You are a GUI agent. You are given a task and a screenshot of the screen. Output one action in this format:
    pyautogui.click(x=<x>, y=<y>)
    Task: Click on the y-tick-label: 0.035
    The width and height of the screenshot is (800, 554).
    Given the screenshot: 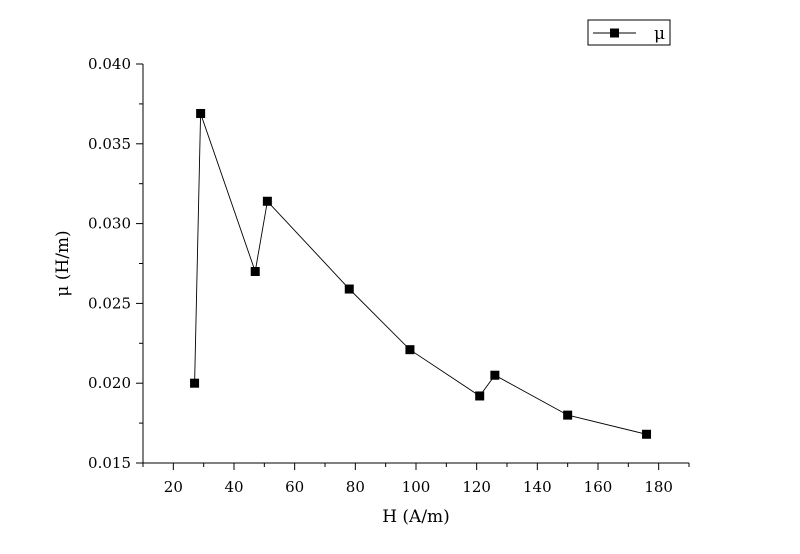 What is the action you would take?
    pyautogui.click(x=109, y=144)
    